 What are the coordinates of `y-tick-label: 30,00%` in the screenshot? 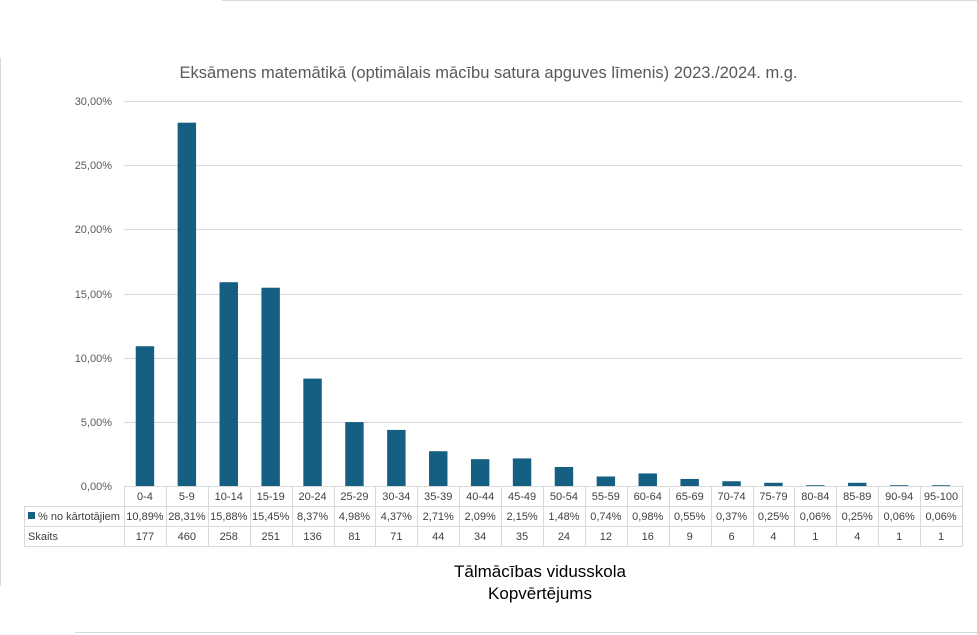 It's located at (94, 102).